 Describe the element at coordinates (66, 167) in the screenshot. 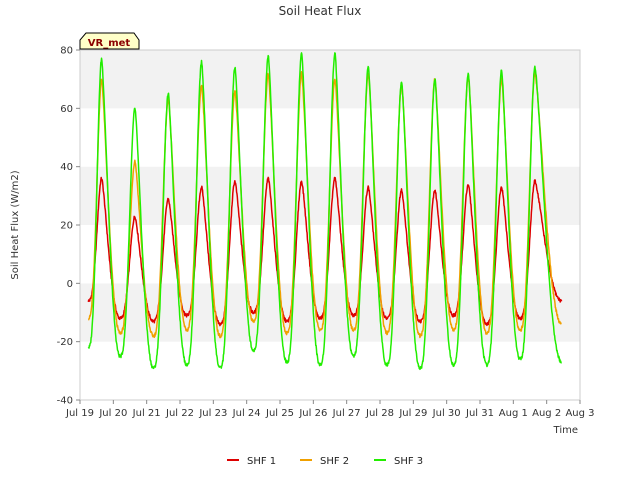

I see `y-tick-label: 40` at that location.